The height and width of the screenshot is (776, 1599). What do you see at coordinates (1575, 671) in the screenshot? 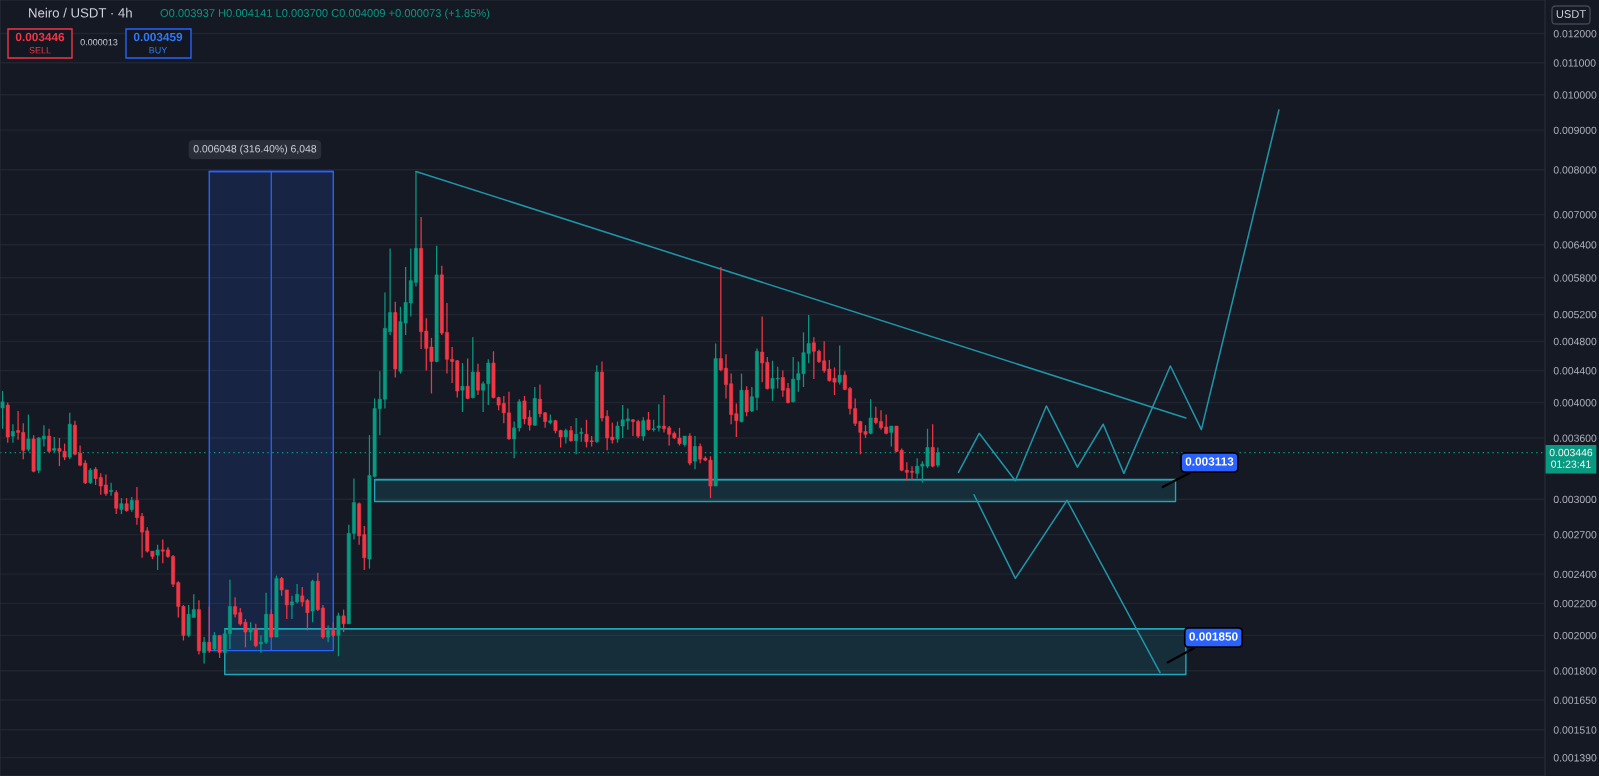
I see `y-tick-label: 0.001800` at bounding box center [1575, 671].